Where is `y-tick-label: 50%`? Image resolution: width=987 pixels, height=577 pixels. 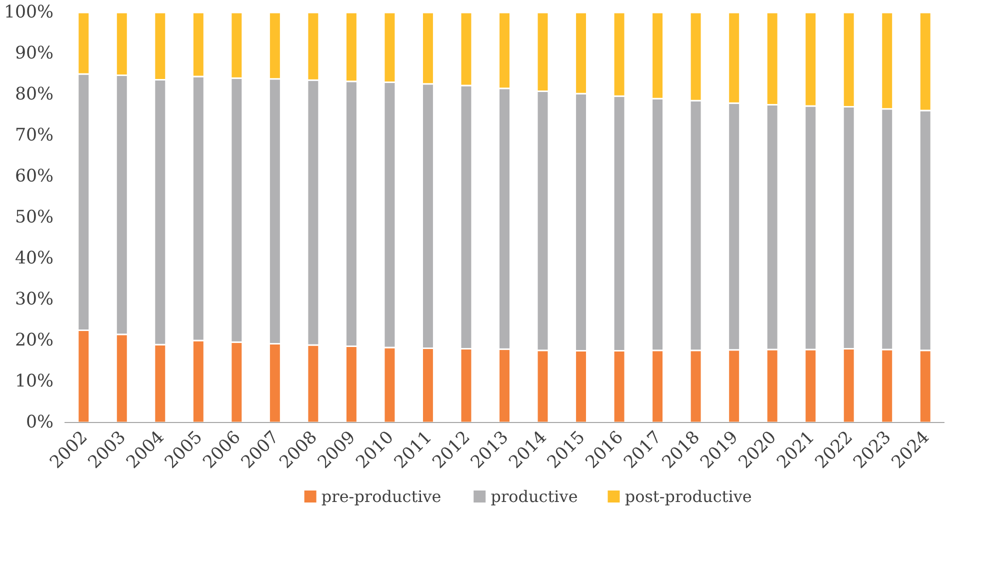 y-tick-label: 50% is located at coordinates (34, 218).